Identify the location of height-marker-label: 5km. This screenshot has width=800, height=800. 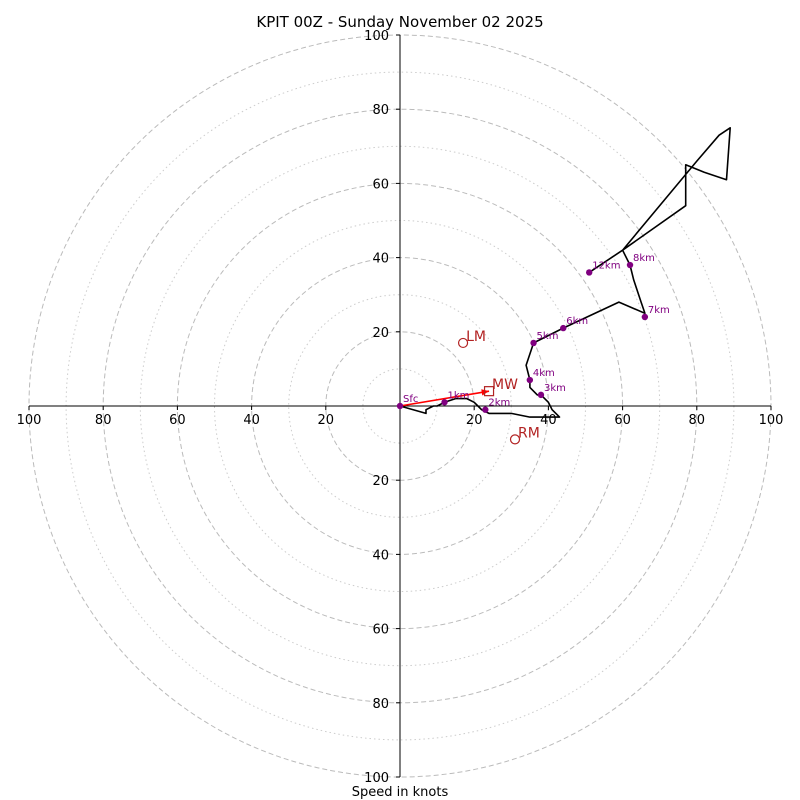
(548, 336).